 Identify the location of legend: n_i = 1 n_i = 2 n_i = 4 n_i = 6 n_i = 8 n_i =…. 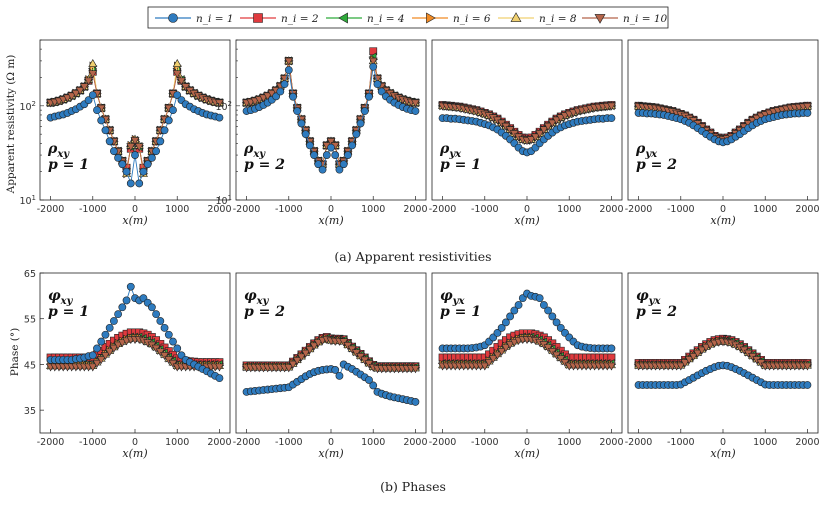
(408, 17).